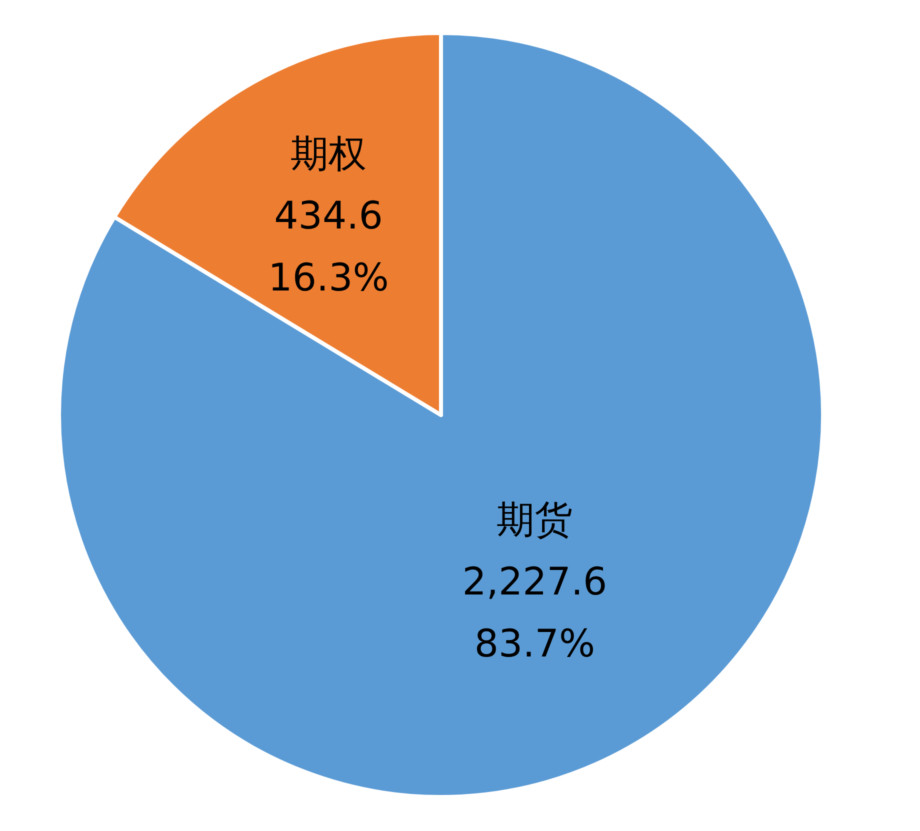 This screenshot has width=920, height=831. What do you see at coordinates (328, 215) in the screenshot?
I see `data-label: 434.6` at bounding box center [328, 215].